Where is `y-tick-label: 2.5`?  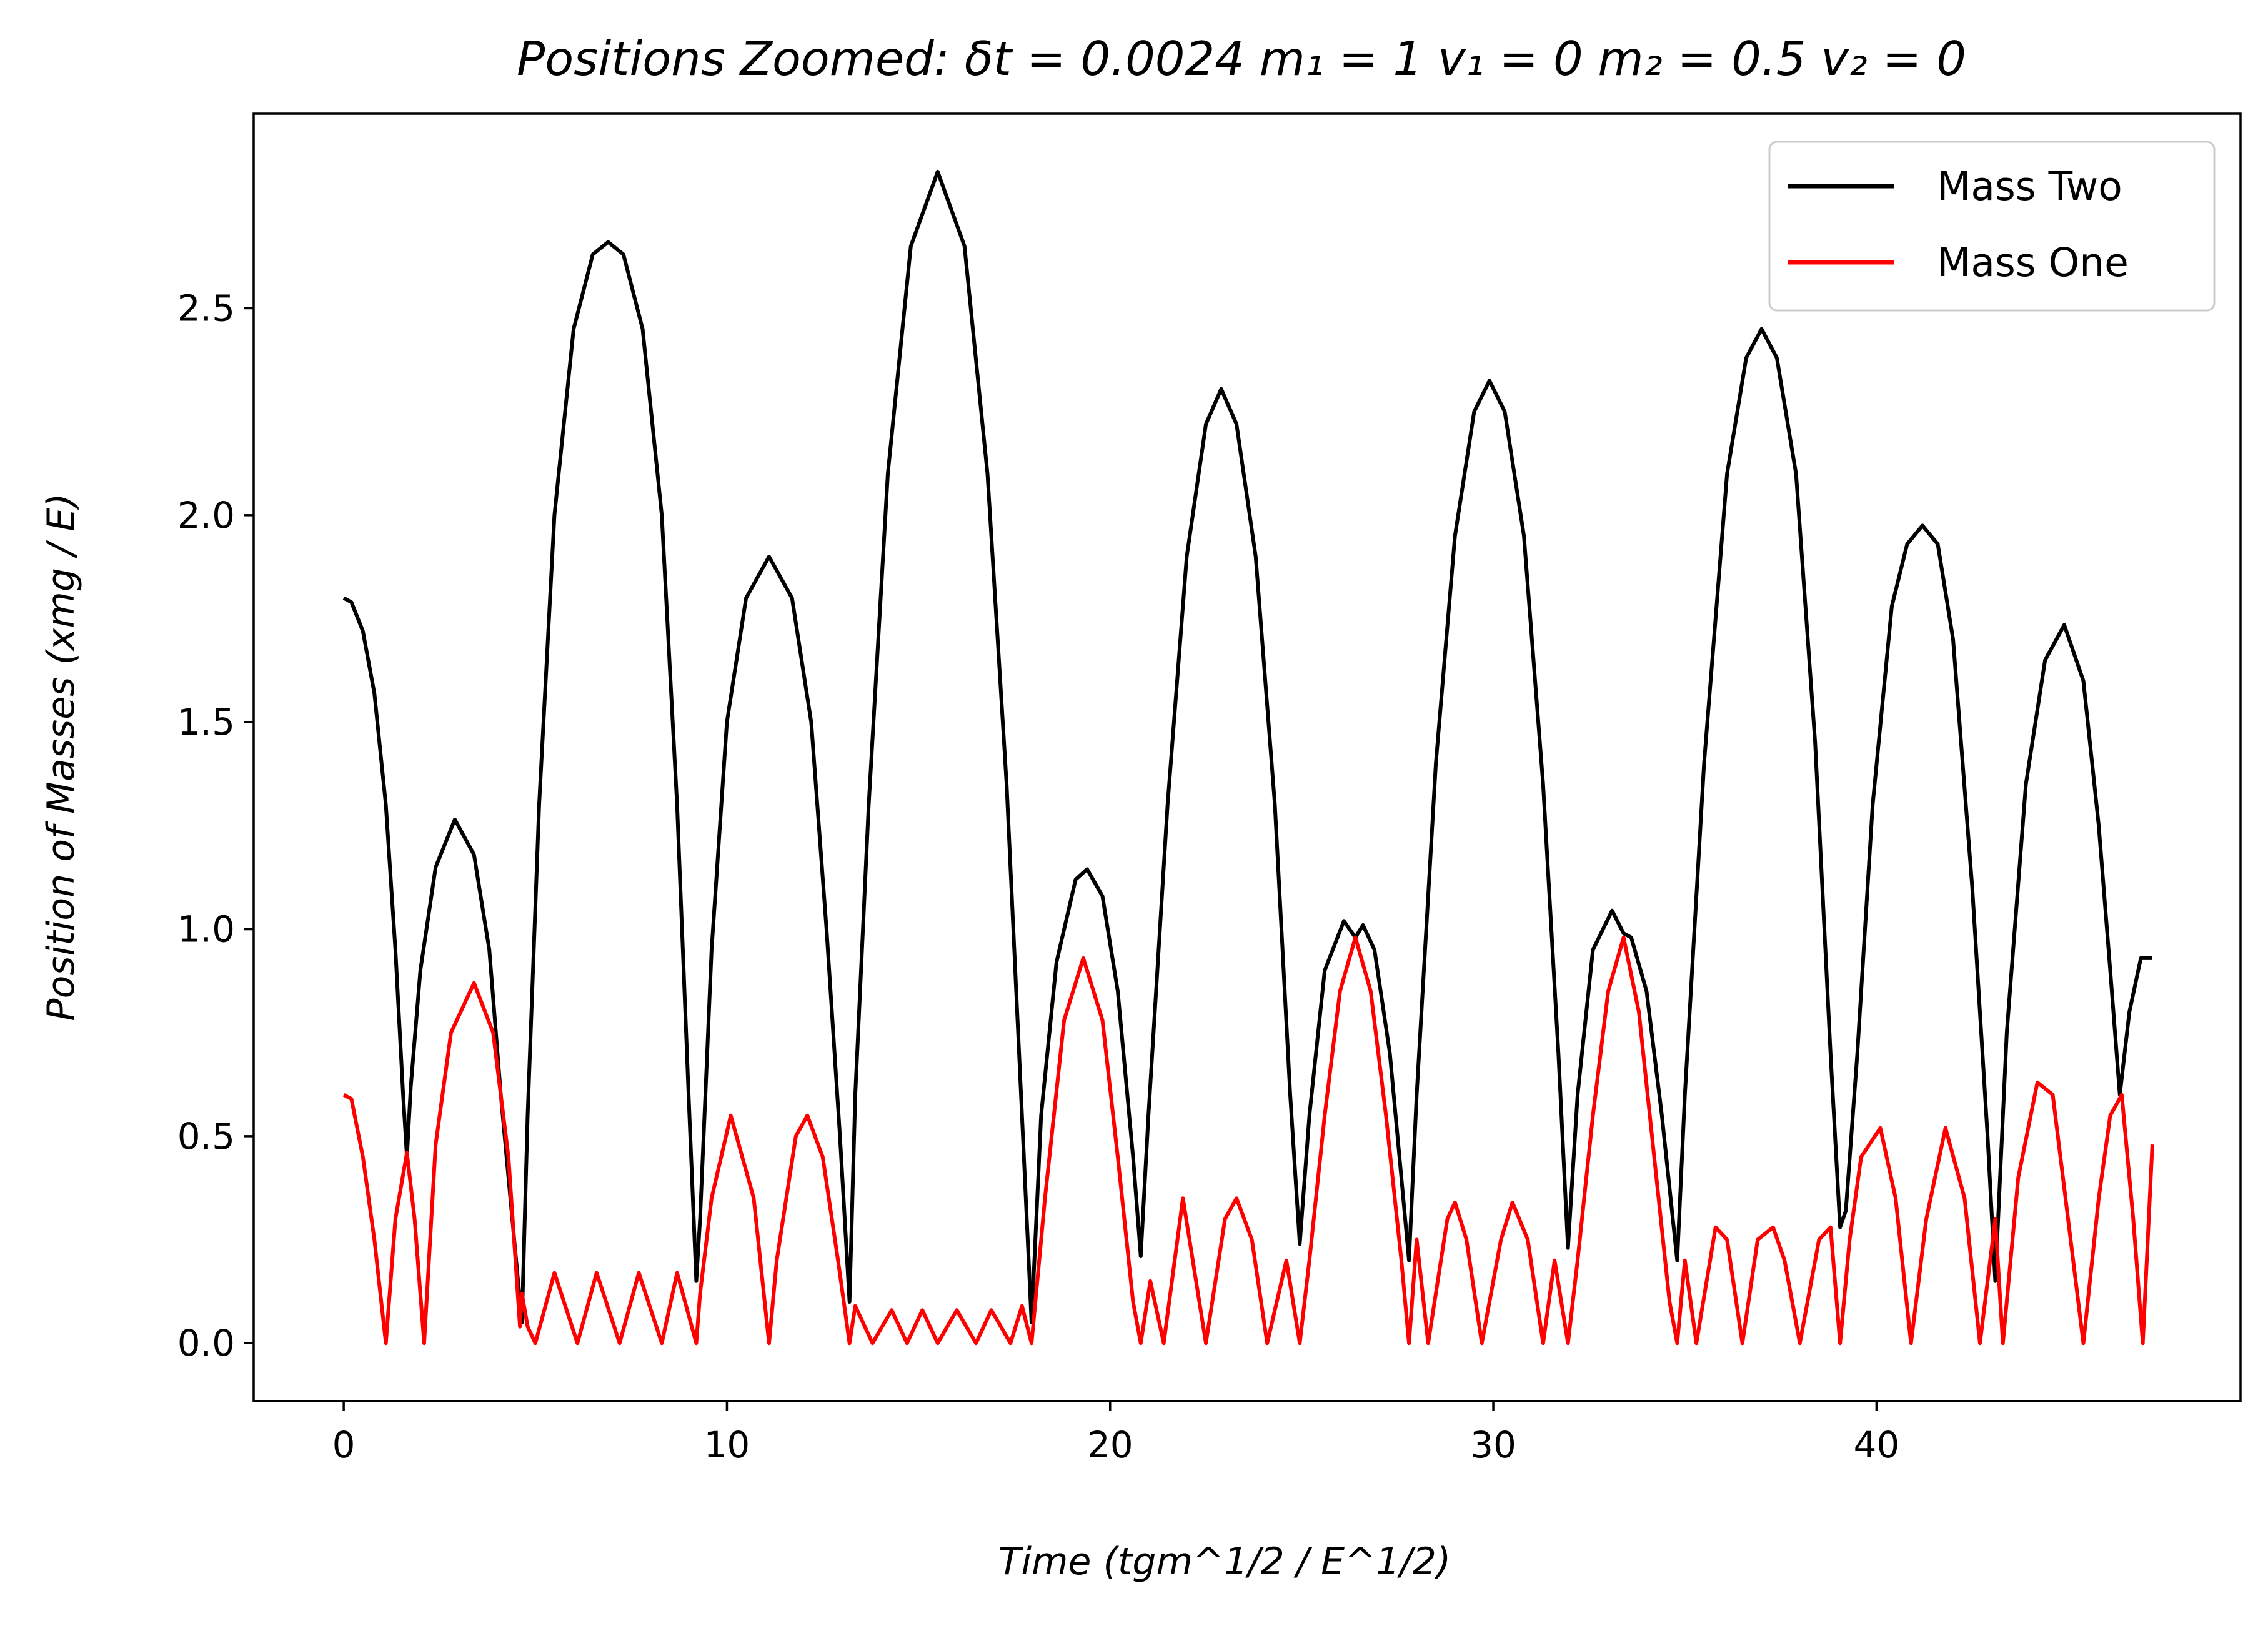 y-tick-label: 2.5 is located at coordinates (206, 308).